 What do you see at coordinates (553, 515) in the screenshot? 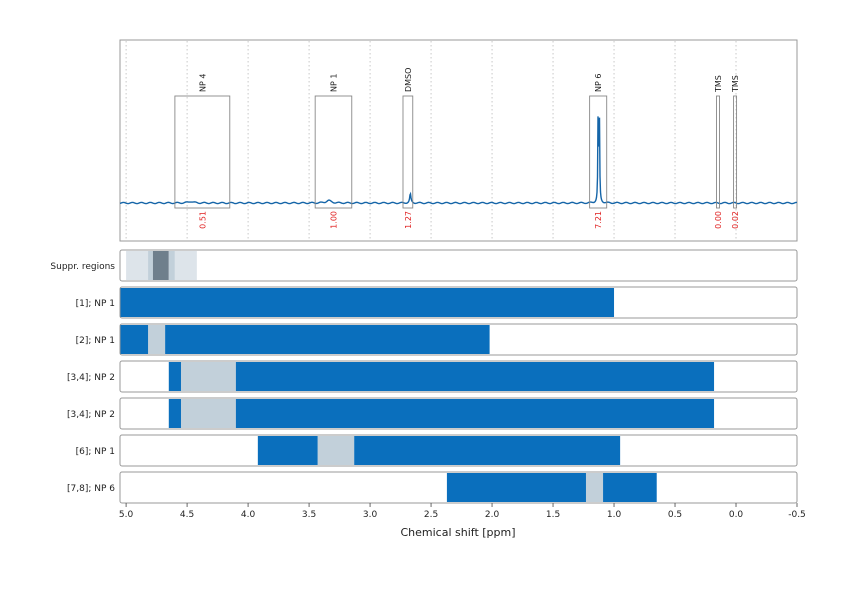
I see `x-tick-label: 1.5` at bounding box center [553, 515].